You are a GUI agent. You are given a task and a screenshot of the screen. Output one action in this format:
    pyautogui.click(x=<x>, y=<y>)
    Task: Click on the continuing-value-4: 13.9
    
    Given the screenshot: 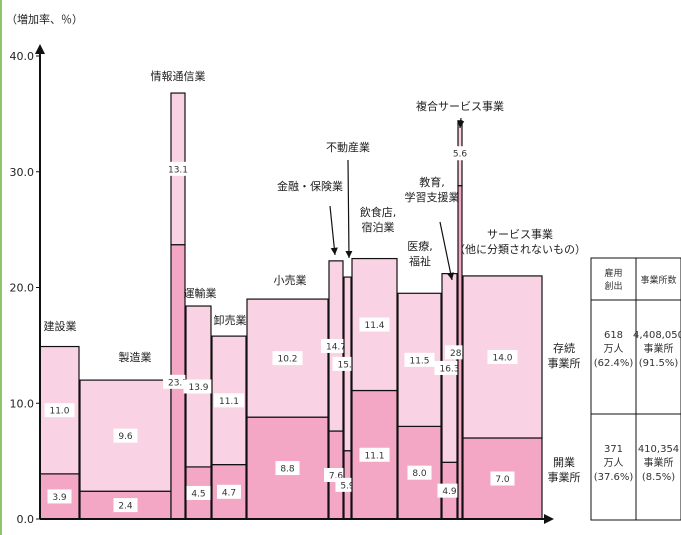 What is the action you would take?
    pyautogui.click(x=198, y=388)
    